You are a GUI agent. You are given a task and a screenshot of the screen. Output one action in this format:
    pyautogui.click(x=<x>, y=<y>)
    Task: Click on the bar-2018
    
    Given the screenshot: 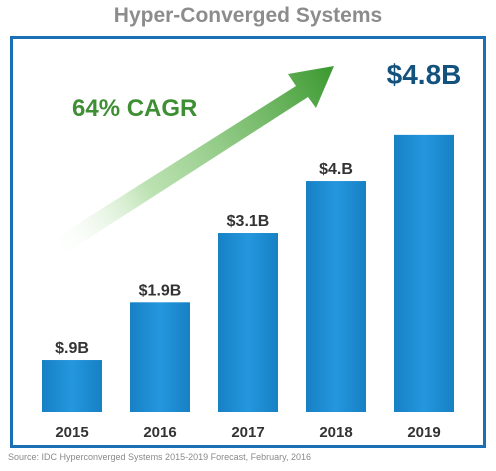 What is the action you would take?
    pyautogui.click(x=336, y=296)
    